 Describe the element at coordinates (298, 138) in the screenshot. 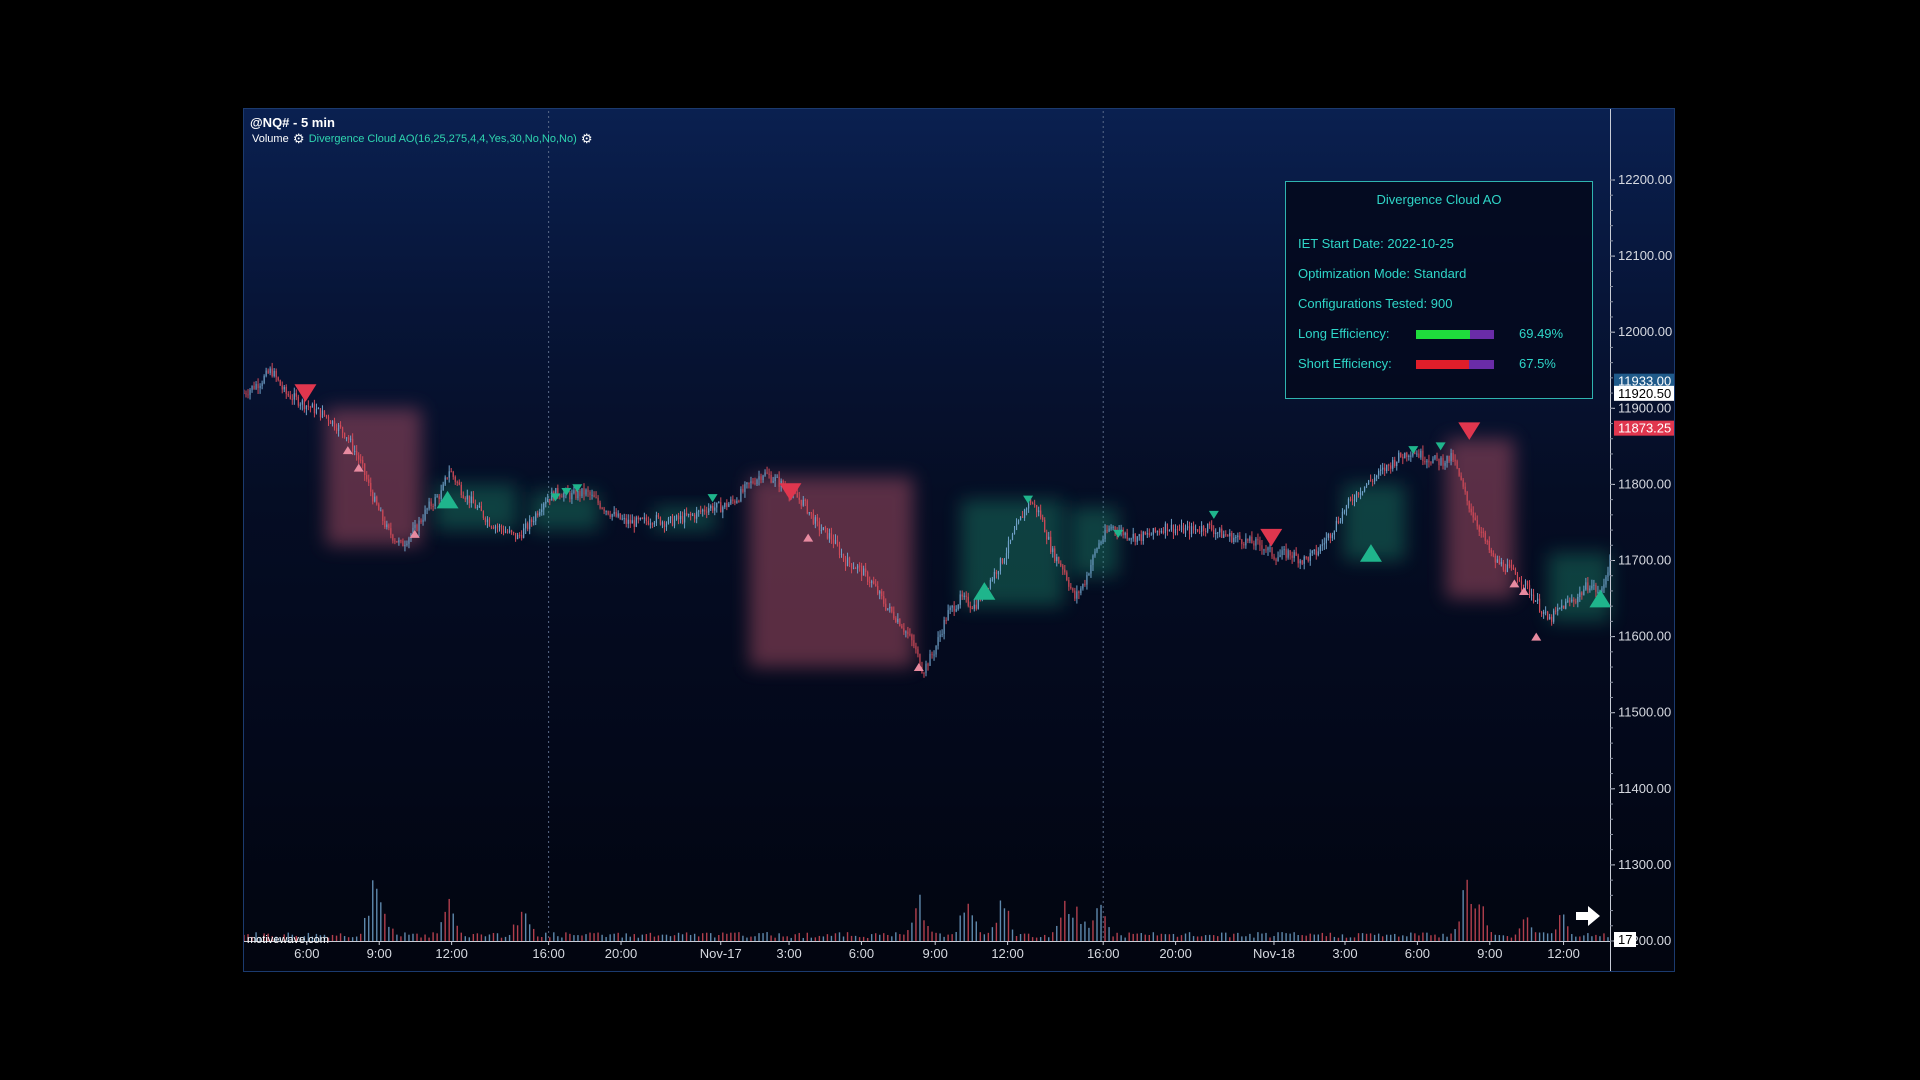

I see `volume-settings-gear-icon: ⚙` at that location.